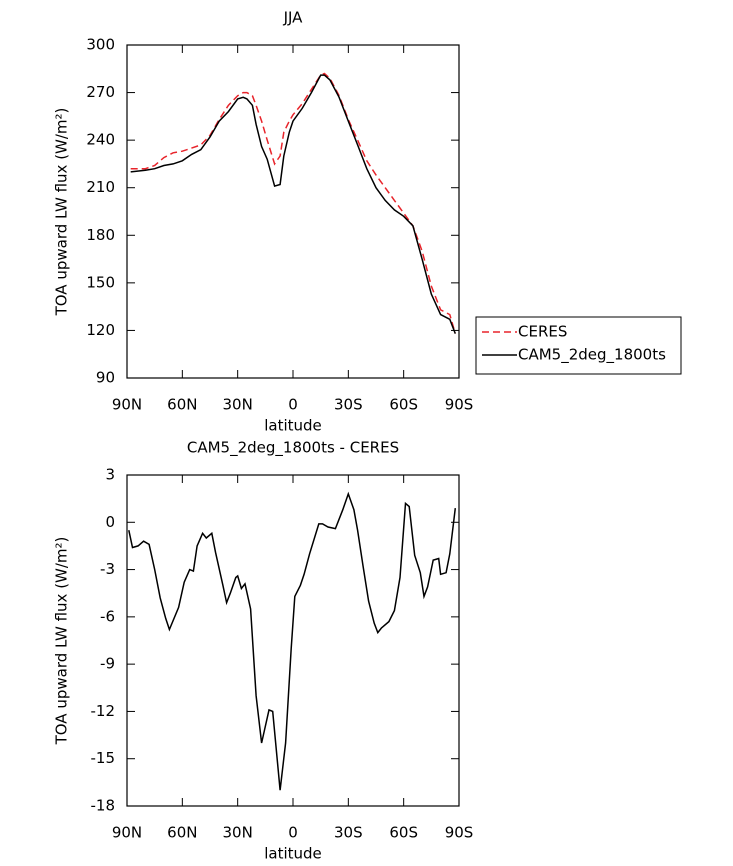 This screenshot has height=866, width=733. Describe the element at coordinates (100, 282) in the screenshot. I see `y-tick-label: 150` at that location.